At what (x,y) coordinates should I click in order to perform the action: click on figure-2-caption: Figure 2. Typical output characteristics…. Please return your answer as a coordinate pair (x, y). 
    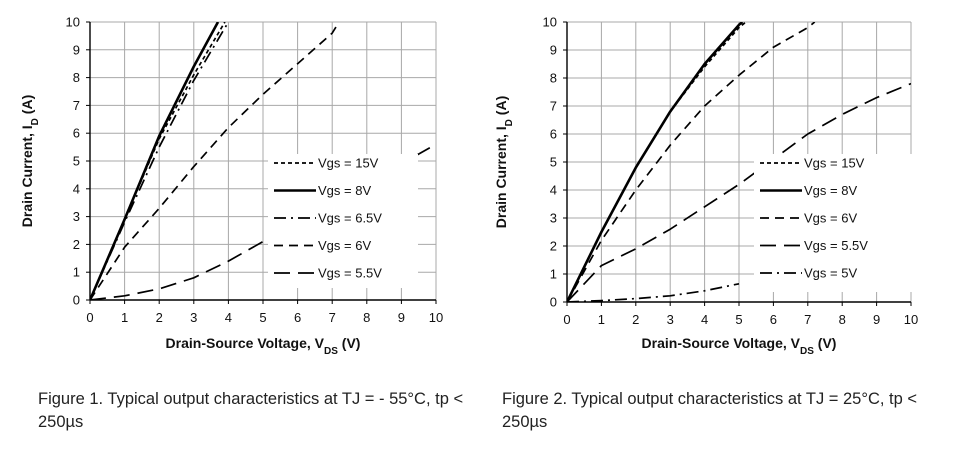
    Looking at the image, I should click on (710, 410).